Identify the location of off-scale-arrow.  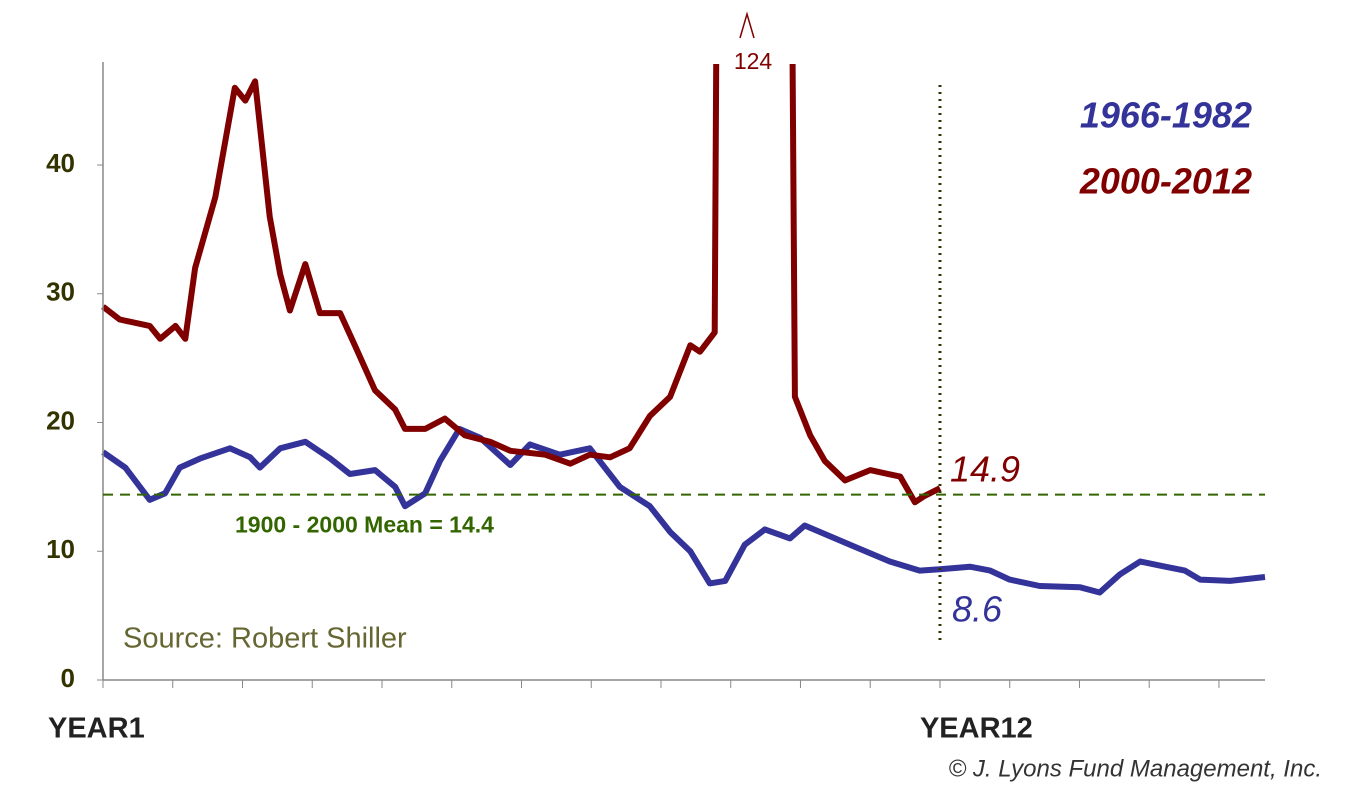
(747, 25).